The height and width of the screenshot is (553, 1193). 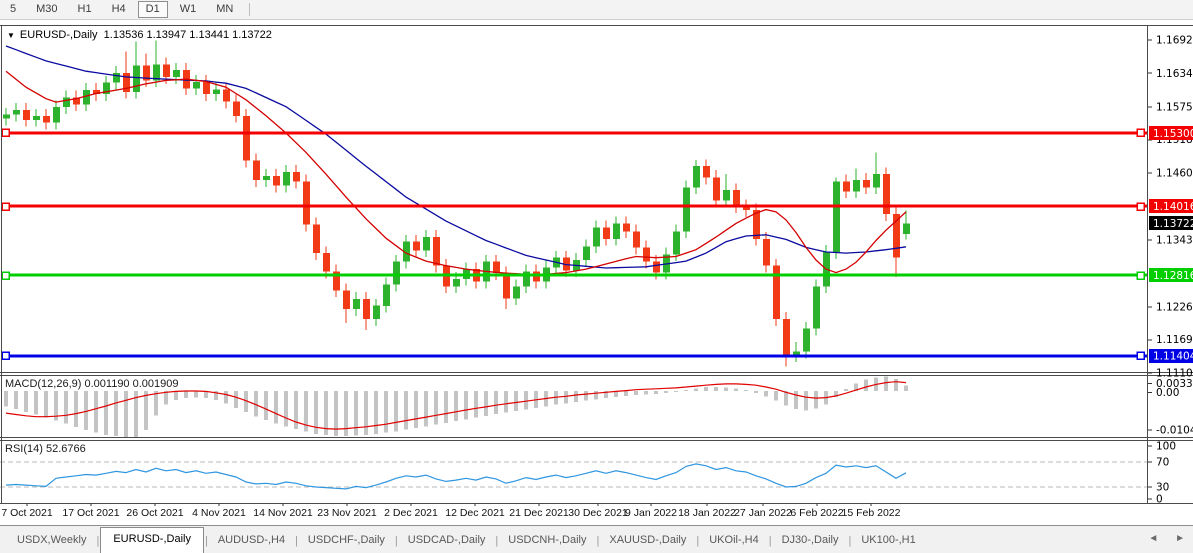 I want to click on svg-text: 1.11690, so click(x=1174, y=340).